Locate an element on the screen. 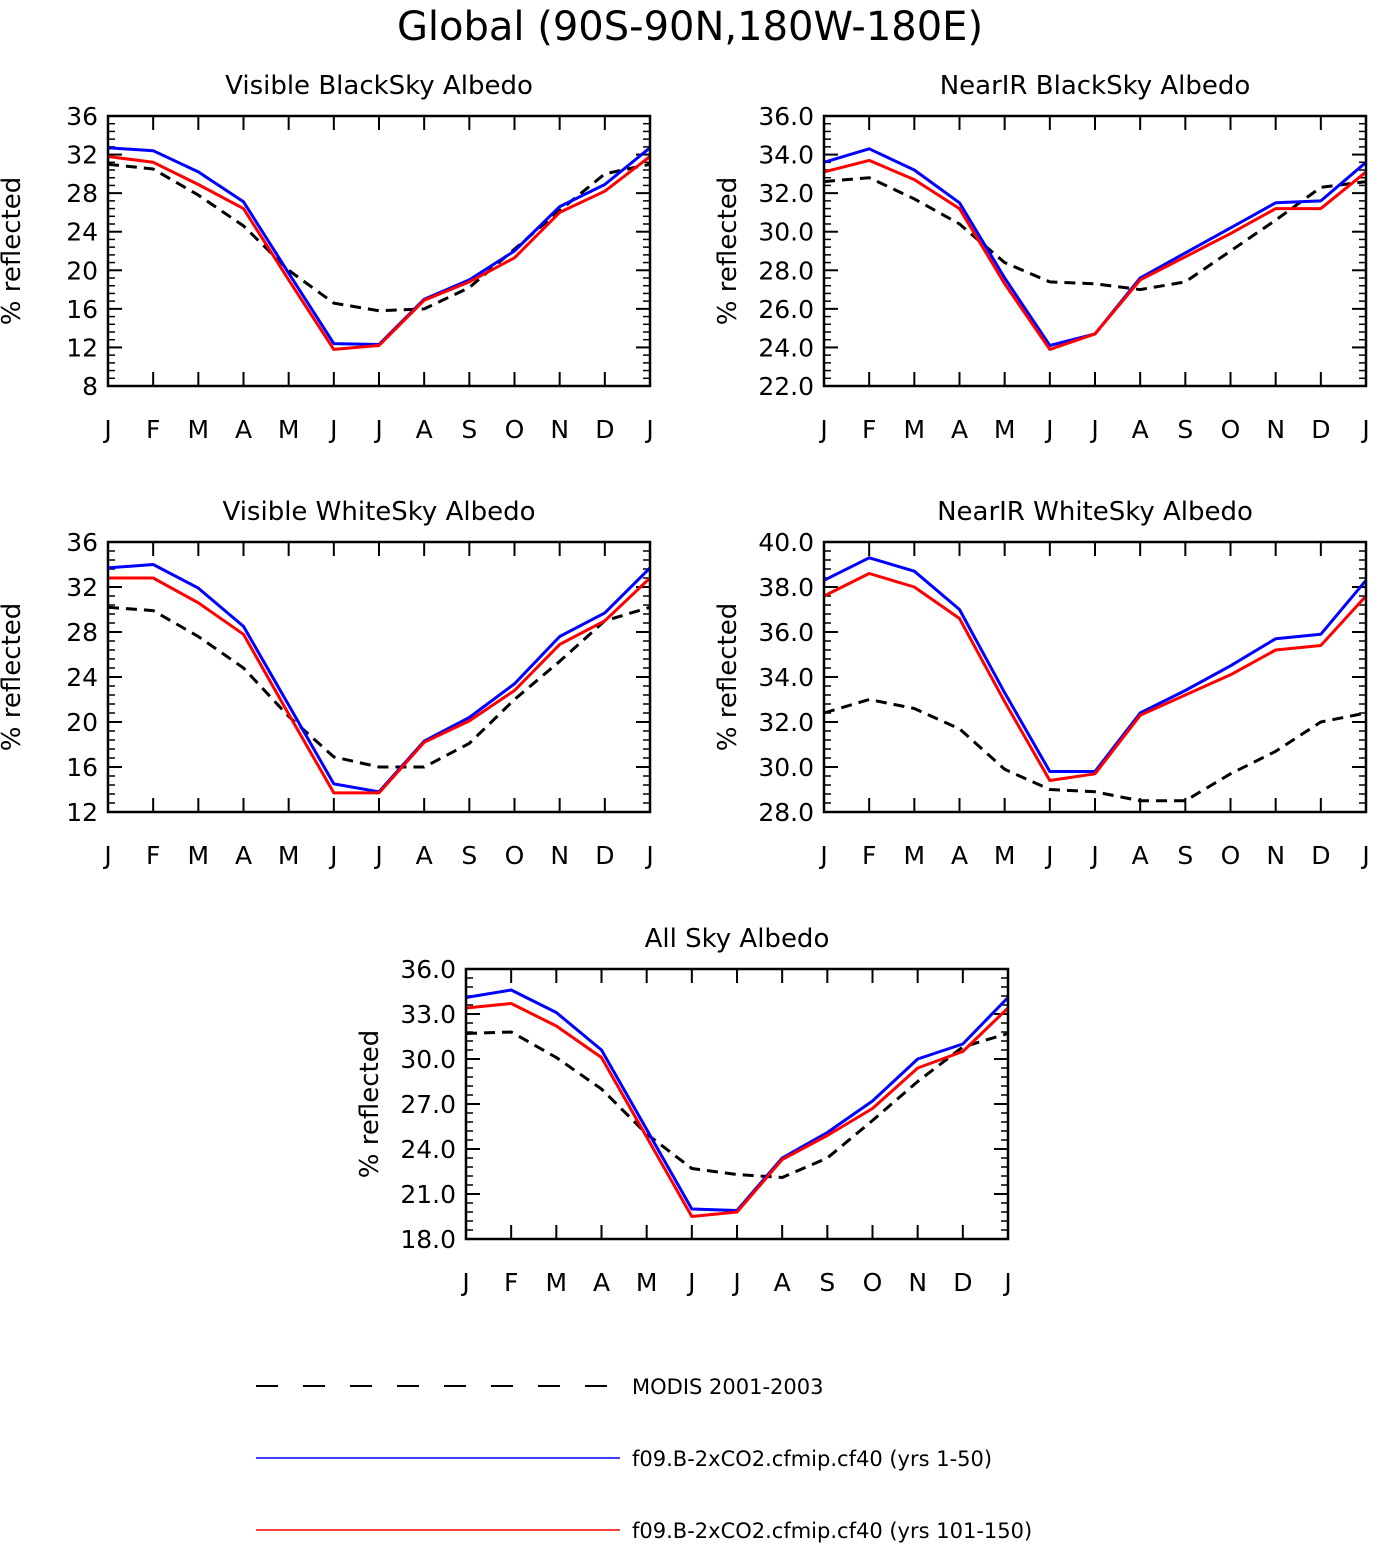  legend-item: MODIS 2001-2003 is located at coordinates (539, 1387).